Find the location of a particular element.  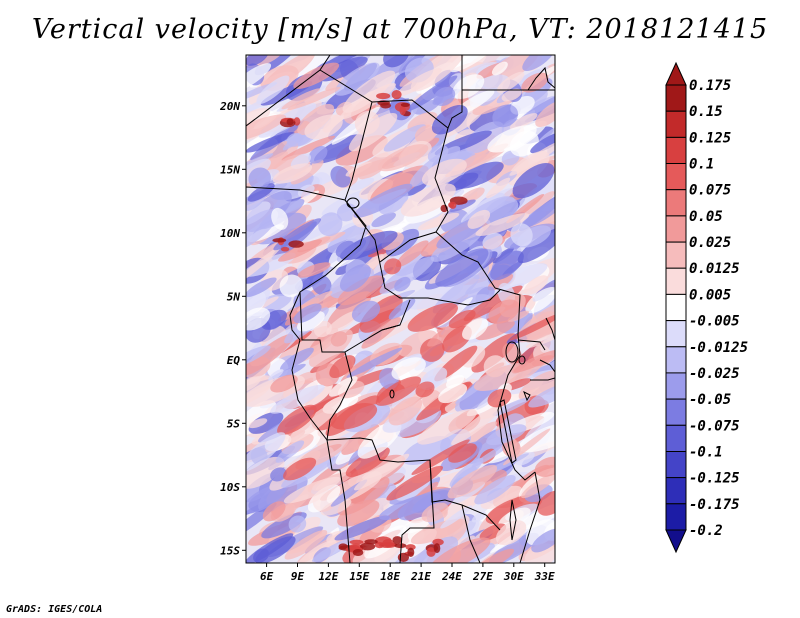

grads-credit: GrADS: IGES/COLA is located at coordinates (54, 609).